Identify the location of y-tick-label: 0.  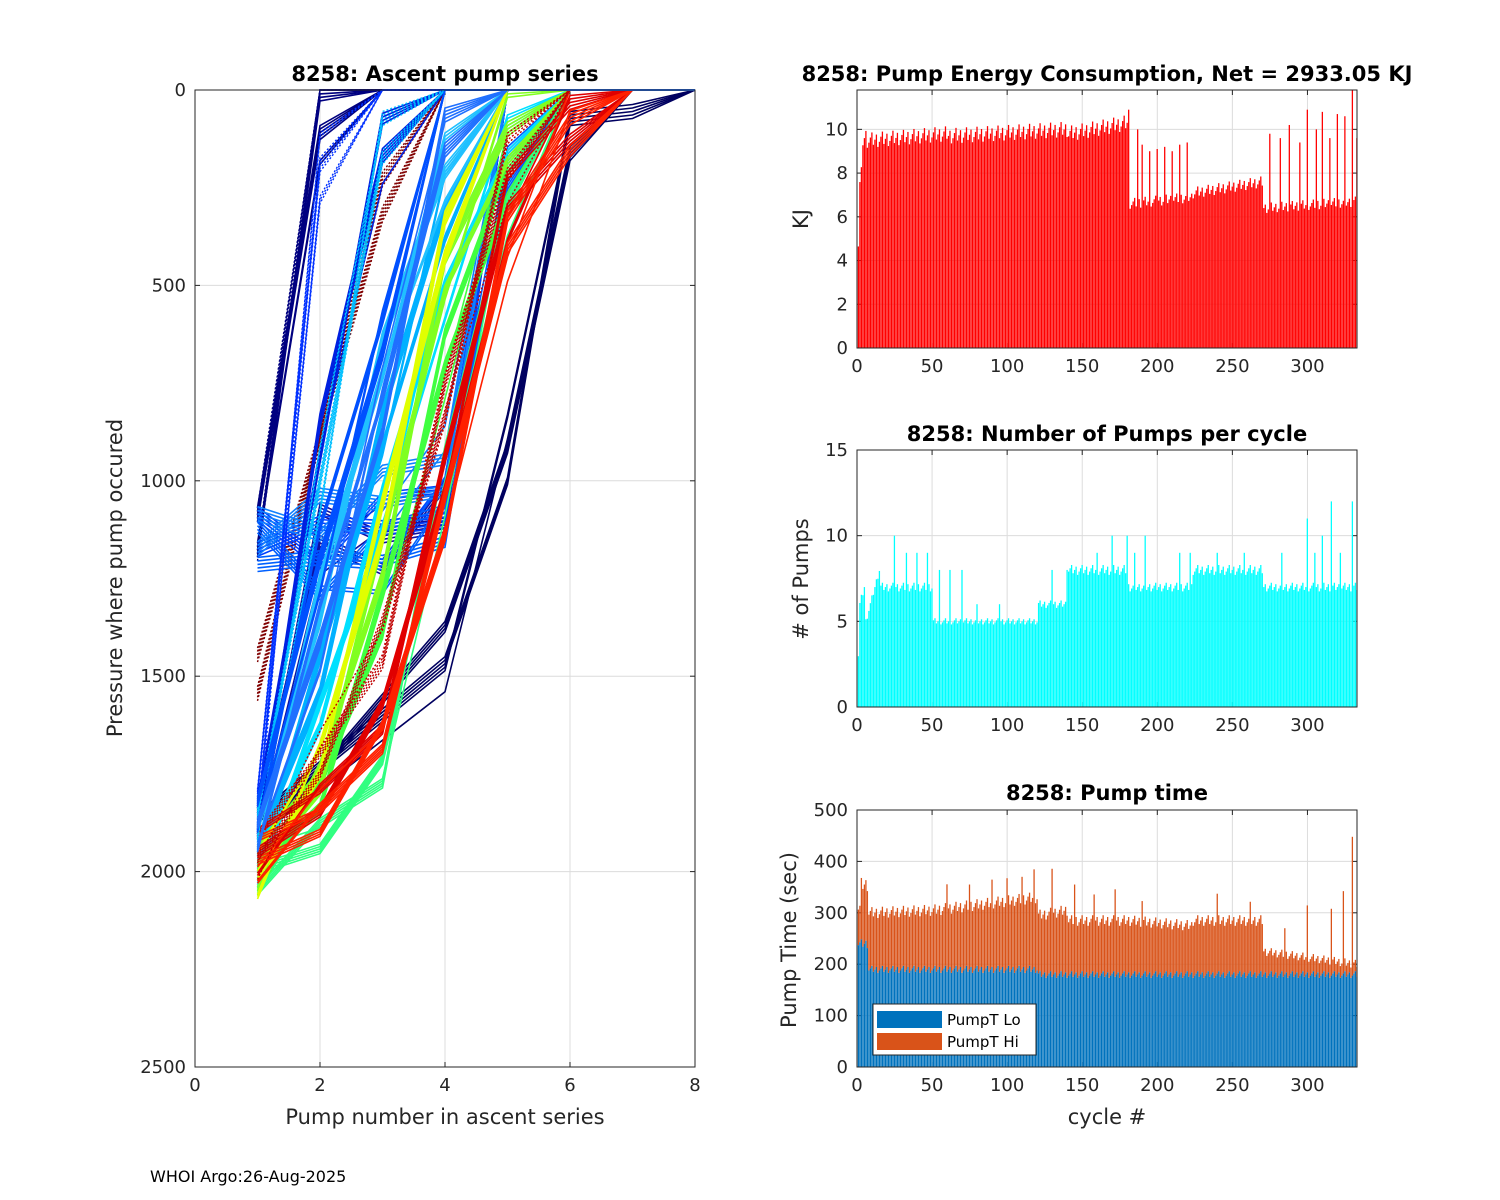
(180, 90).